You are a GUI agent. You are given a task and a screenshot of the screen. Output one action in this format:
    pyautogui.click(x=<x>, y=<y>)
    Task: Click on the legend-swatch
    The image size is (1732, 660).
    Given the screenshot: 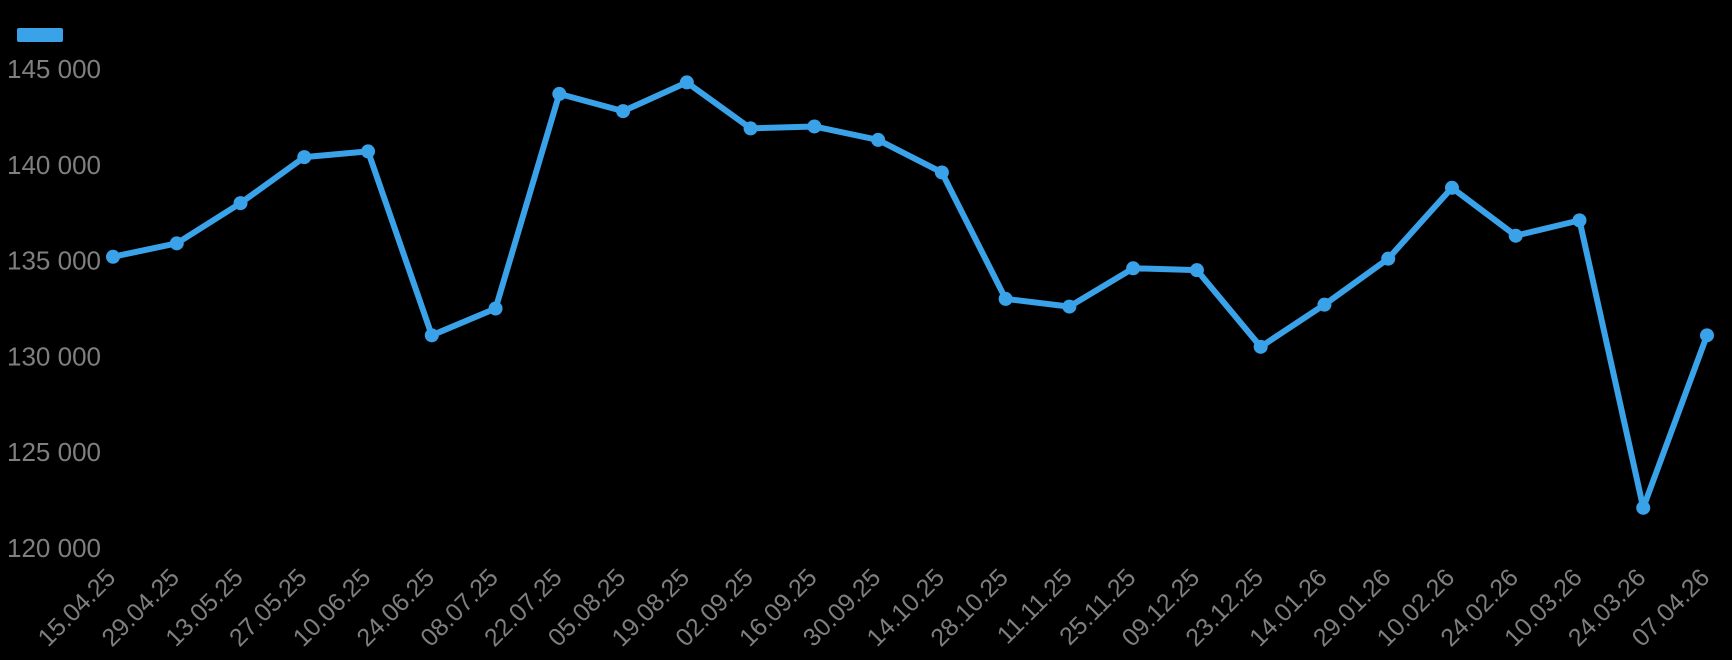 What is the action you would take?
    pyautogui.click(x=40, y=35)
    